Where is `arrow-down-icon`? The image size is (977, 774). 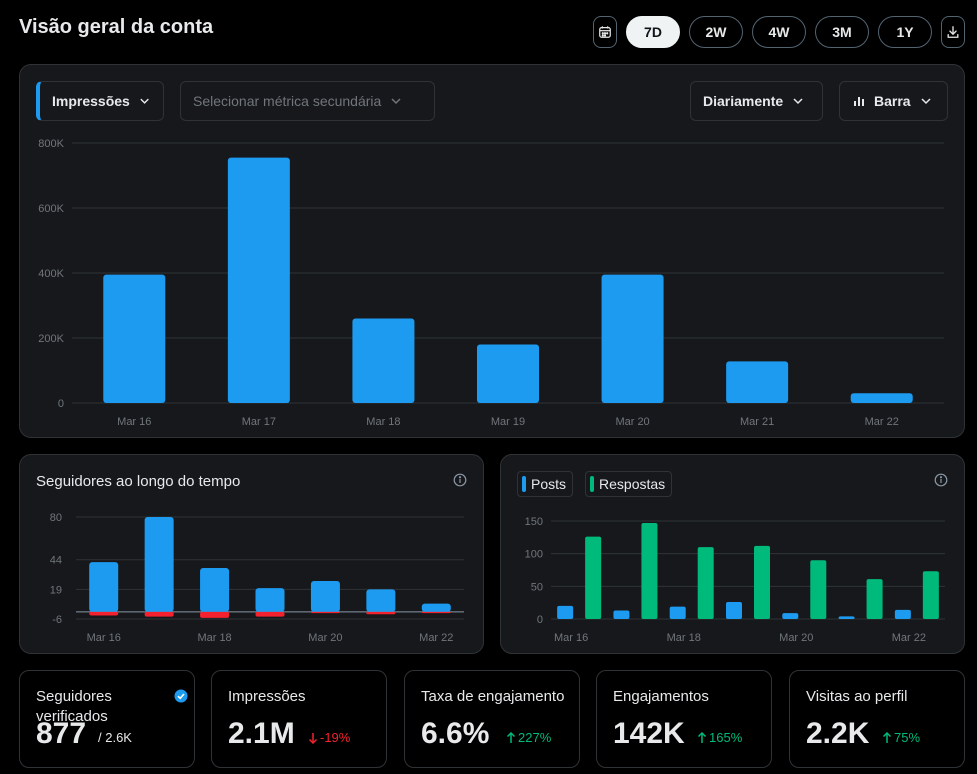
arrow-down-icon is located at coordinates (313, 738).